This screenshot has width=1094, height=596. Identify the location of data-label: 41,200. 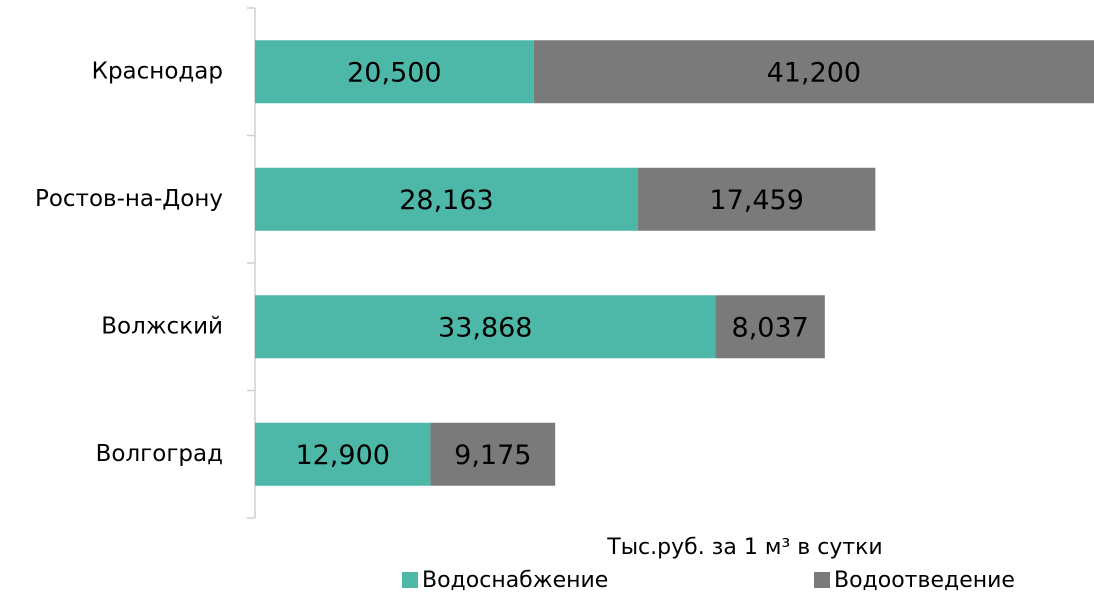
(814, 72).